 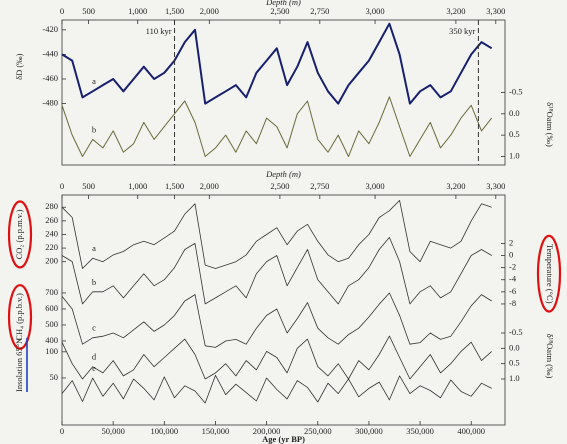 I want to click on y-tick-label: 0, so click(x=511, y=254).